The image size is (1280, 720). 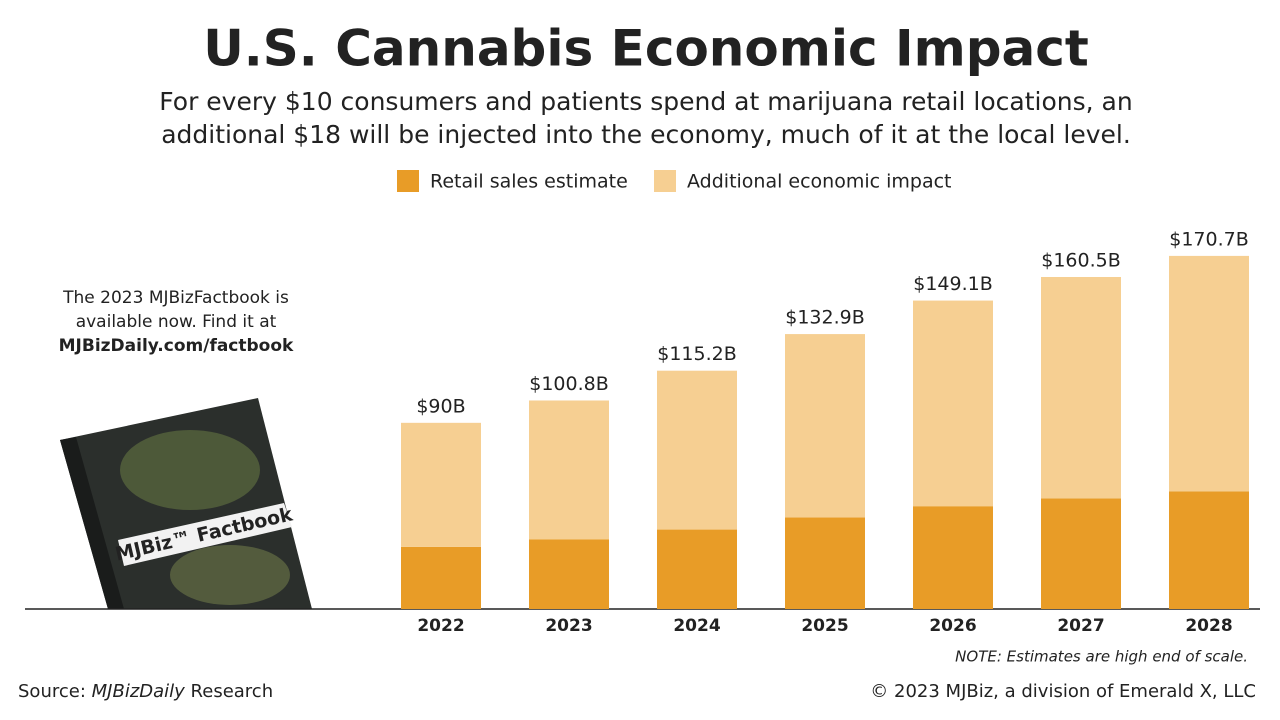 I want to click on x-tick-label: 2023, so click(x=568, y=626).